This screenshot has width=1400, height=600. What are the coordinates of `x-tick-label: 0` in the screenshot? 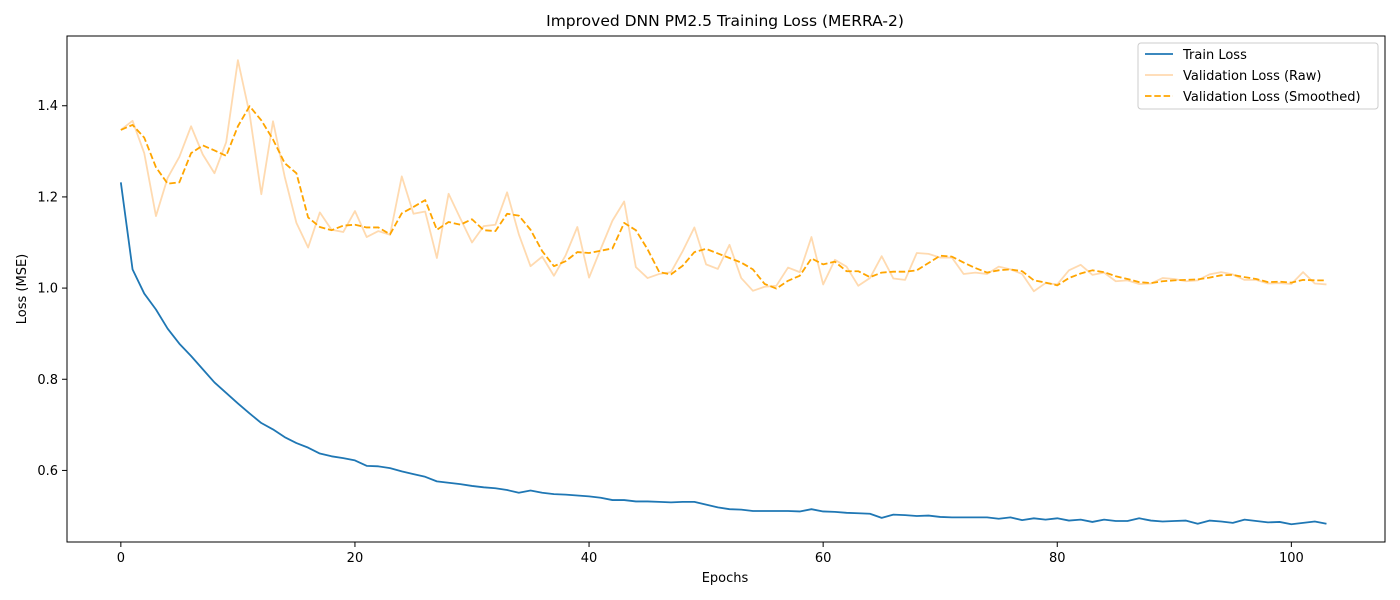 It's located at (121, 558).